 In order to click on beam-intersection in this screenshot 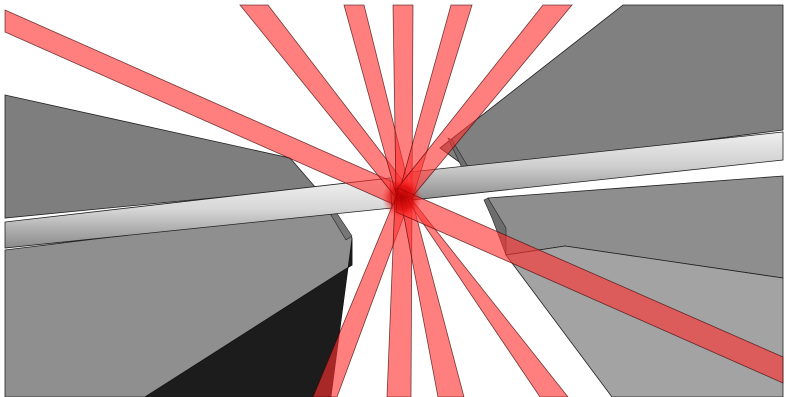, I will do `click(402, 198)`.